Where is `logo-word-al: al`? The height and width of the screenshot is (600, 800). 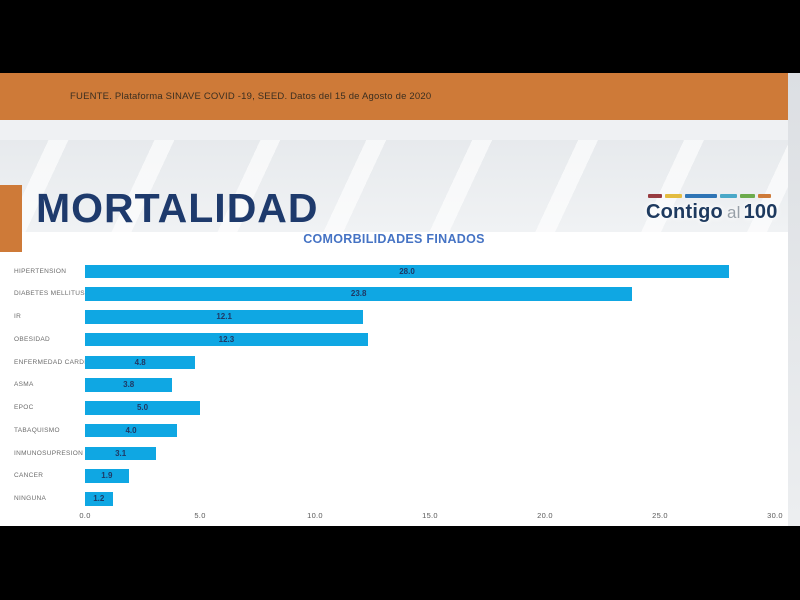
logo-word-al: al is located at coordinates (733, 212).